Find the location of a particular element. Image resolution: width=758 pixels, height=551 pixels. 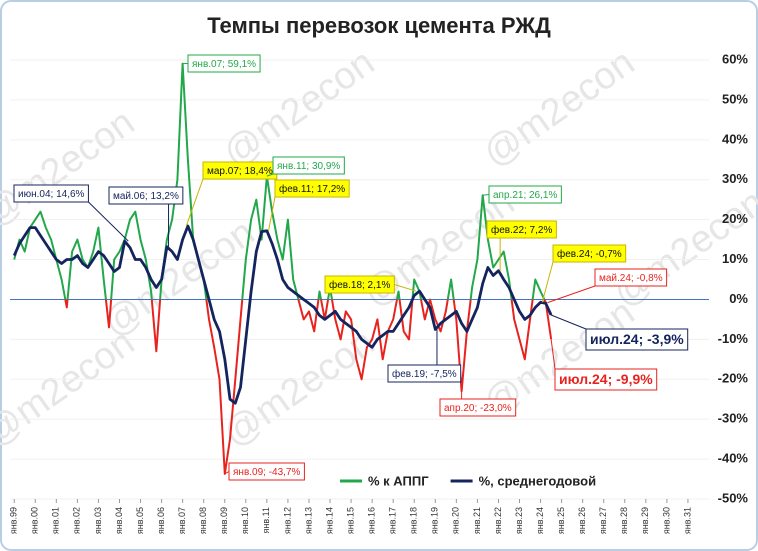

annotation: фев.19; -7,5% is located at coordinates (424, 356).